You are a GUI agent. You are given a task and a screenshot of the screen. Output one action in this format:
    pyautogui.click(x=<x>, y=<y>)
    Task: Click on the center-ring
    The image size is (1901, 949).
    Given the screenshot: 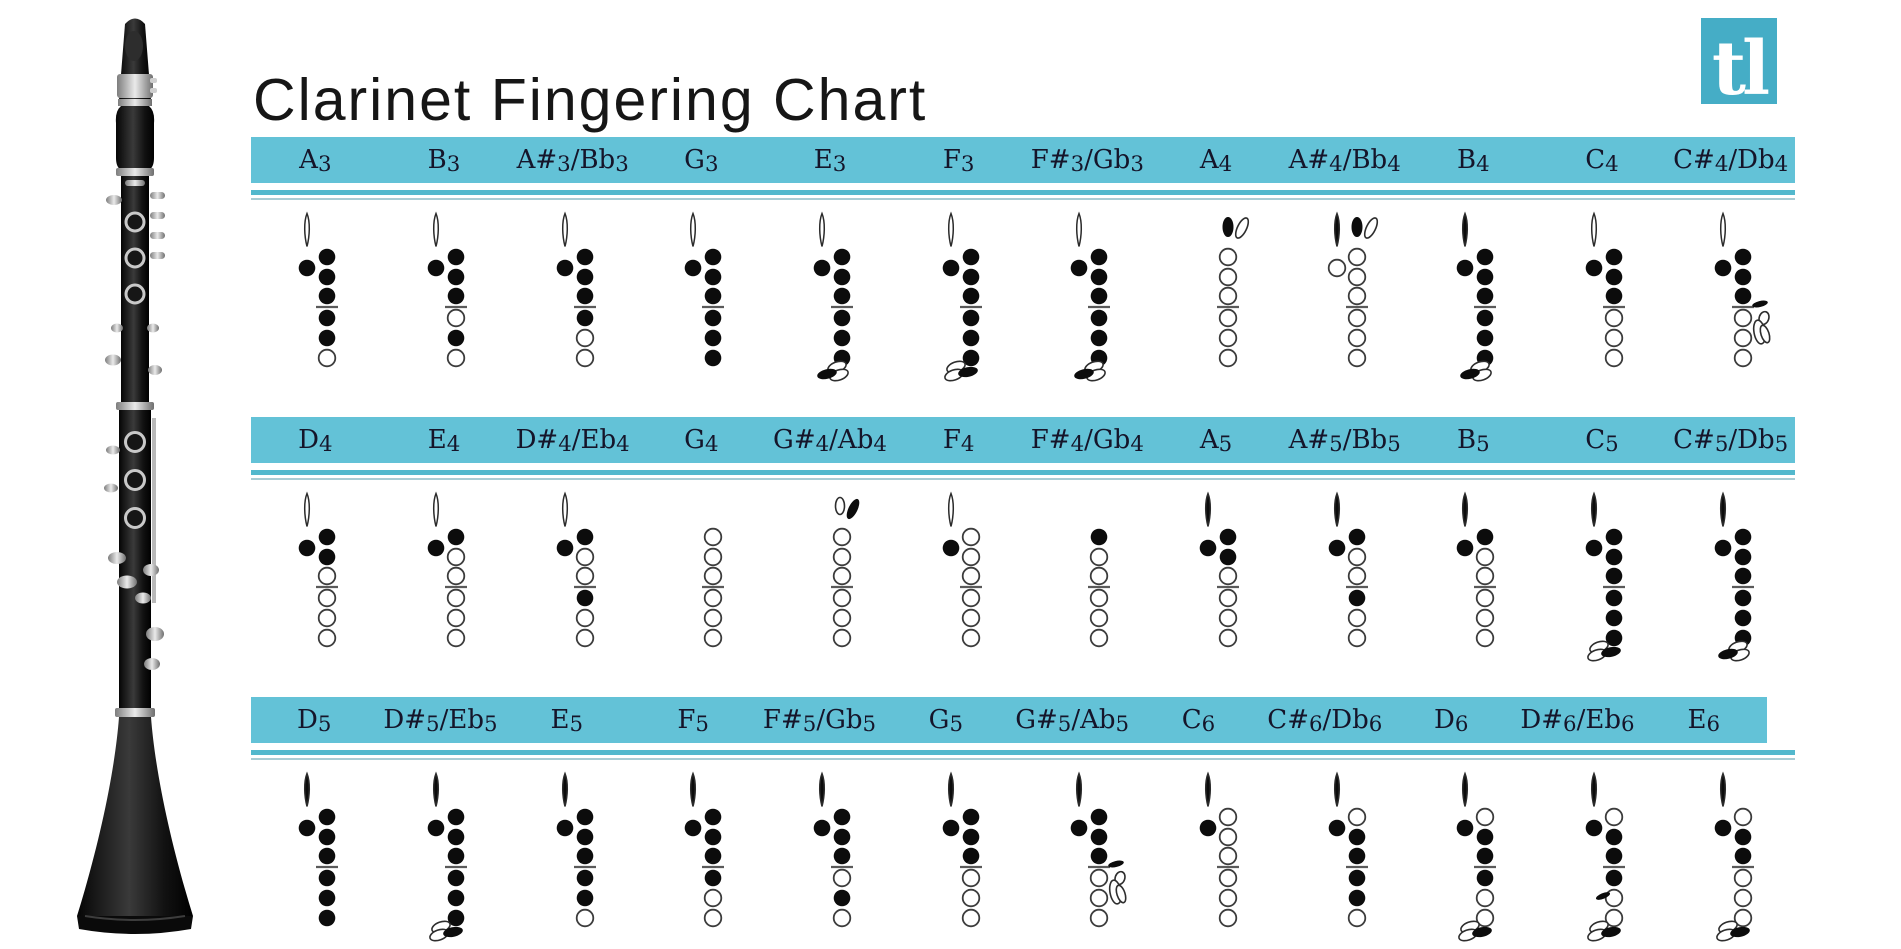 What is the action you would take?
    pyautogui.click(x=135, y=406)
    